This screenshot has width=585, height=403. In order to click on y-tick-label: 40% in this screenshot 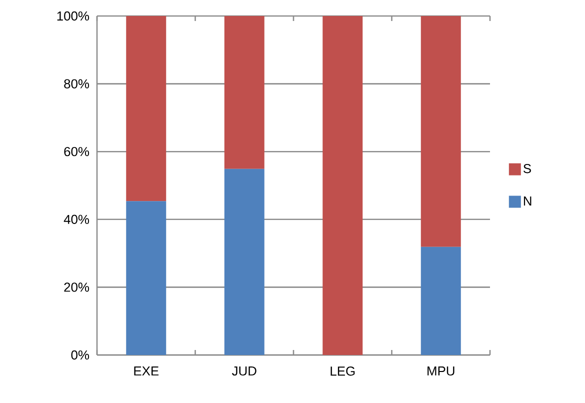, I will do `click(77, 219)`.